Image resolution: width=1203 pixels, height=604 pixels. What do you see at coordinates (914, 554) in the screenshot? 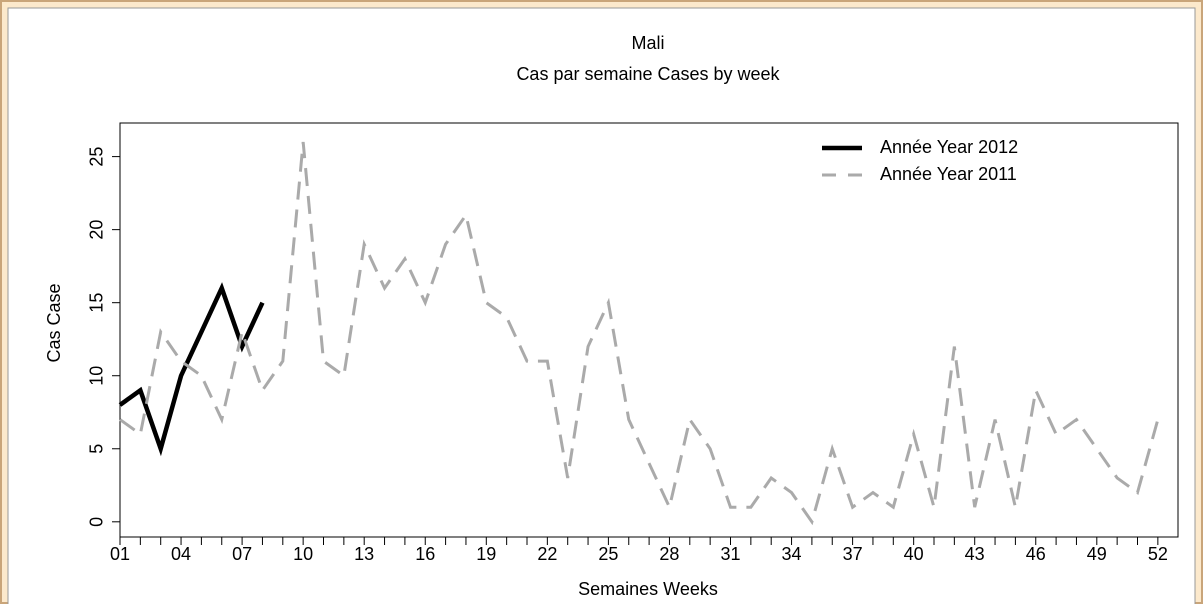
I see `x-tick-label: 40` at bounding box center [914, 554].